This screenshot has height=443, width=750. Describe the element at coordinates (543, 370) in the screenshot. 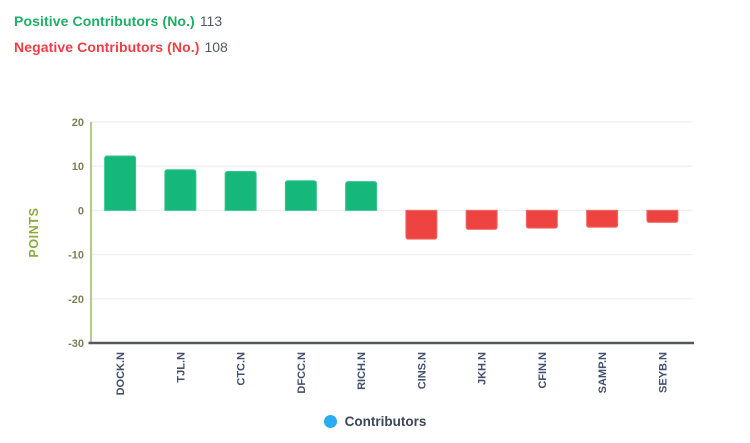

I see `x-tick-label-CFIN.N: CFIN.N` at that location.